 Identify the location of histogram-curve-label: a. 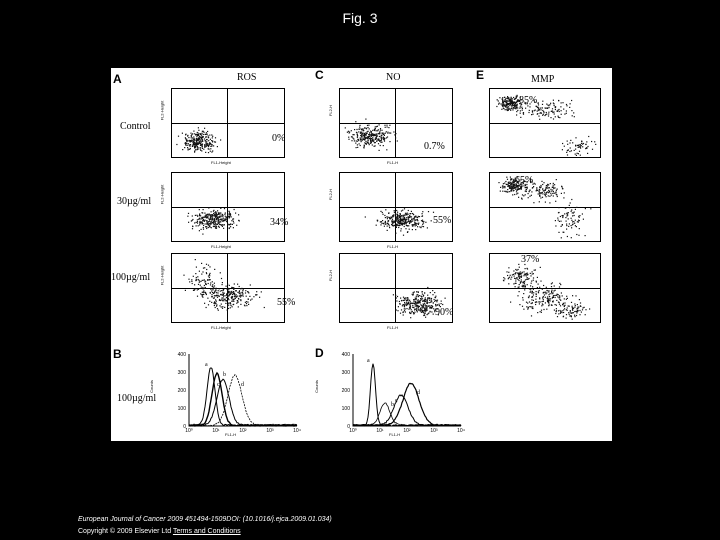
(368, 361).